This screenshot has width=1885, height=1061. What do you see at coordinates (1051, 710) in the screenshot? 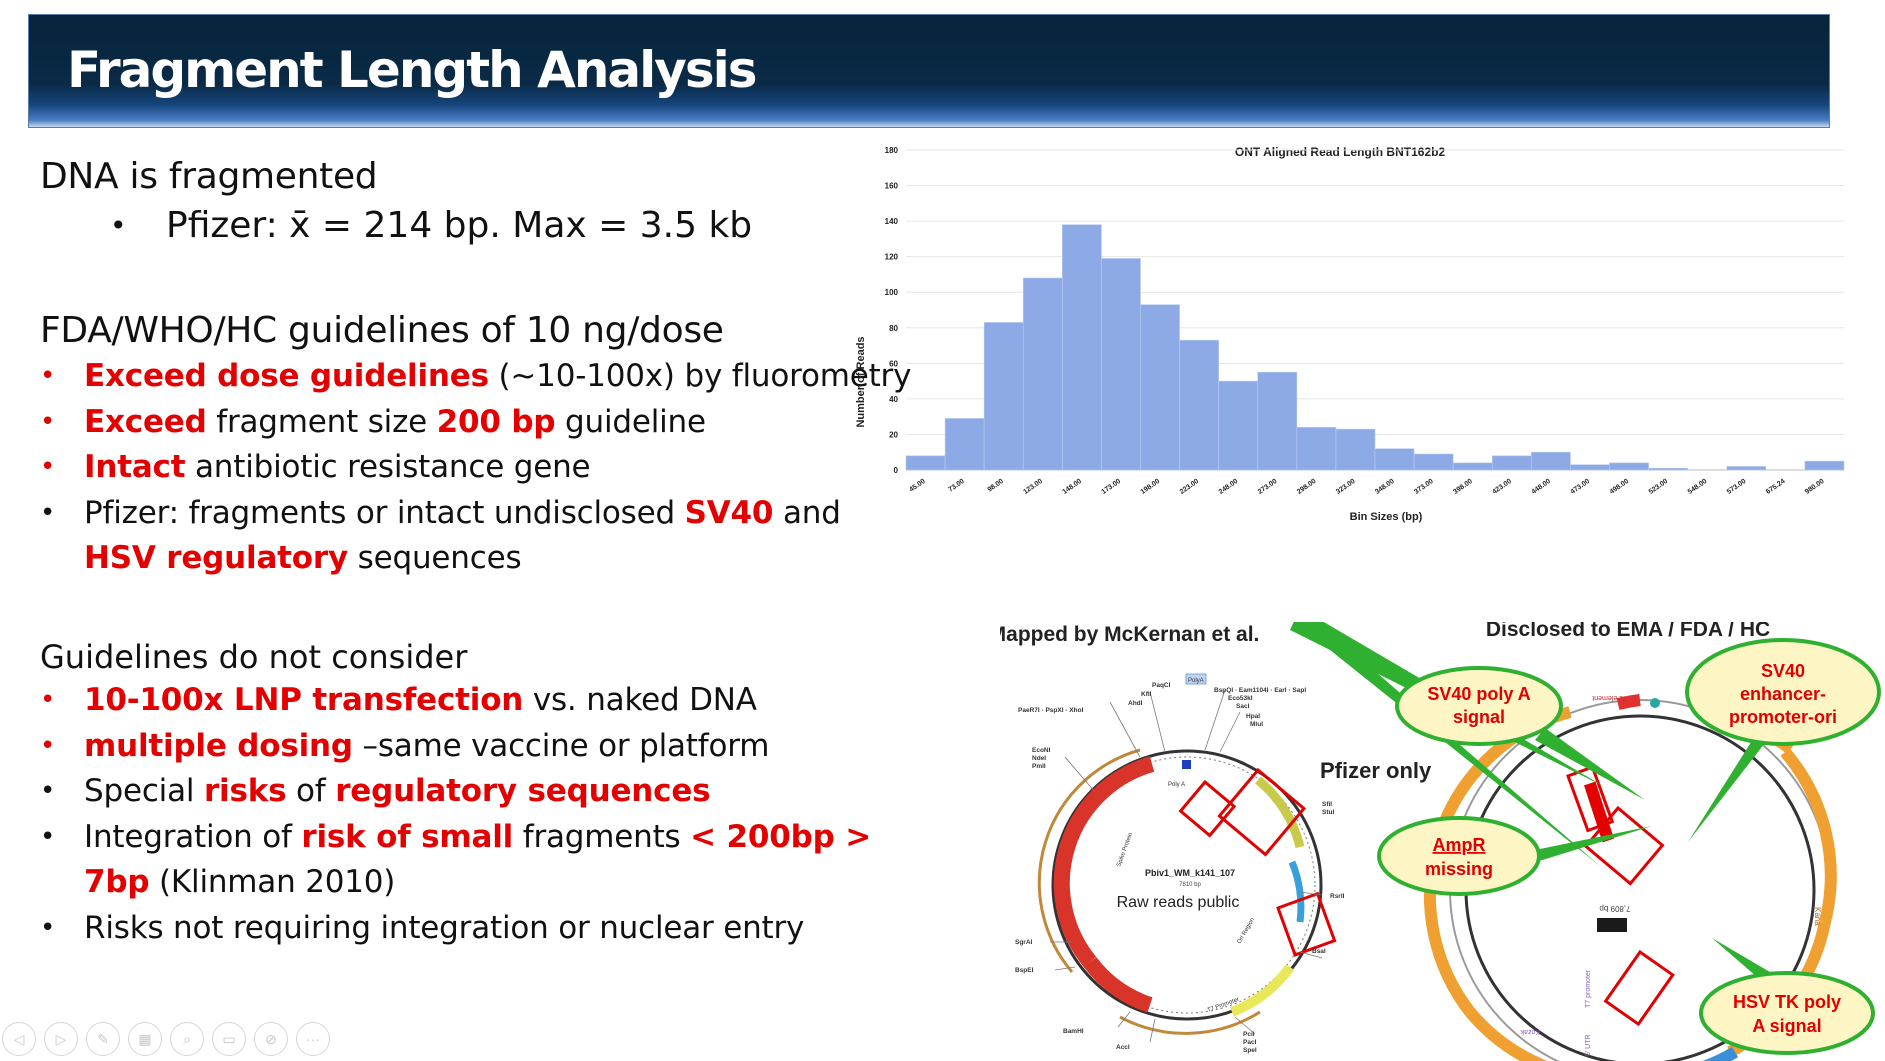
I see `site-label: PaeR7I · PspXI · XhoI` at bounding box center [1051, 710].